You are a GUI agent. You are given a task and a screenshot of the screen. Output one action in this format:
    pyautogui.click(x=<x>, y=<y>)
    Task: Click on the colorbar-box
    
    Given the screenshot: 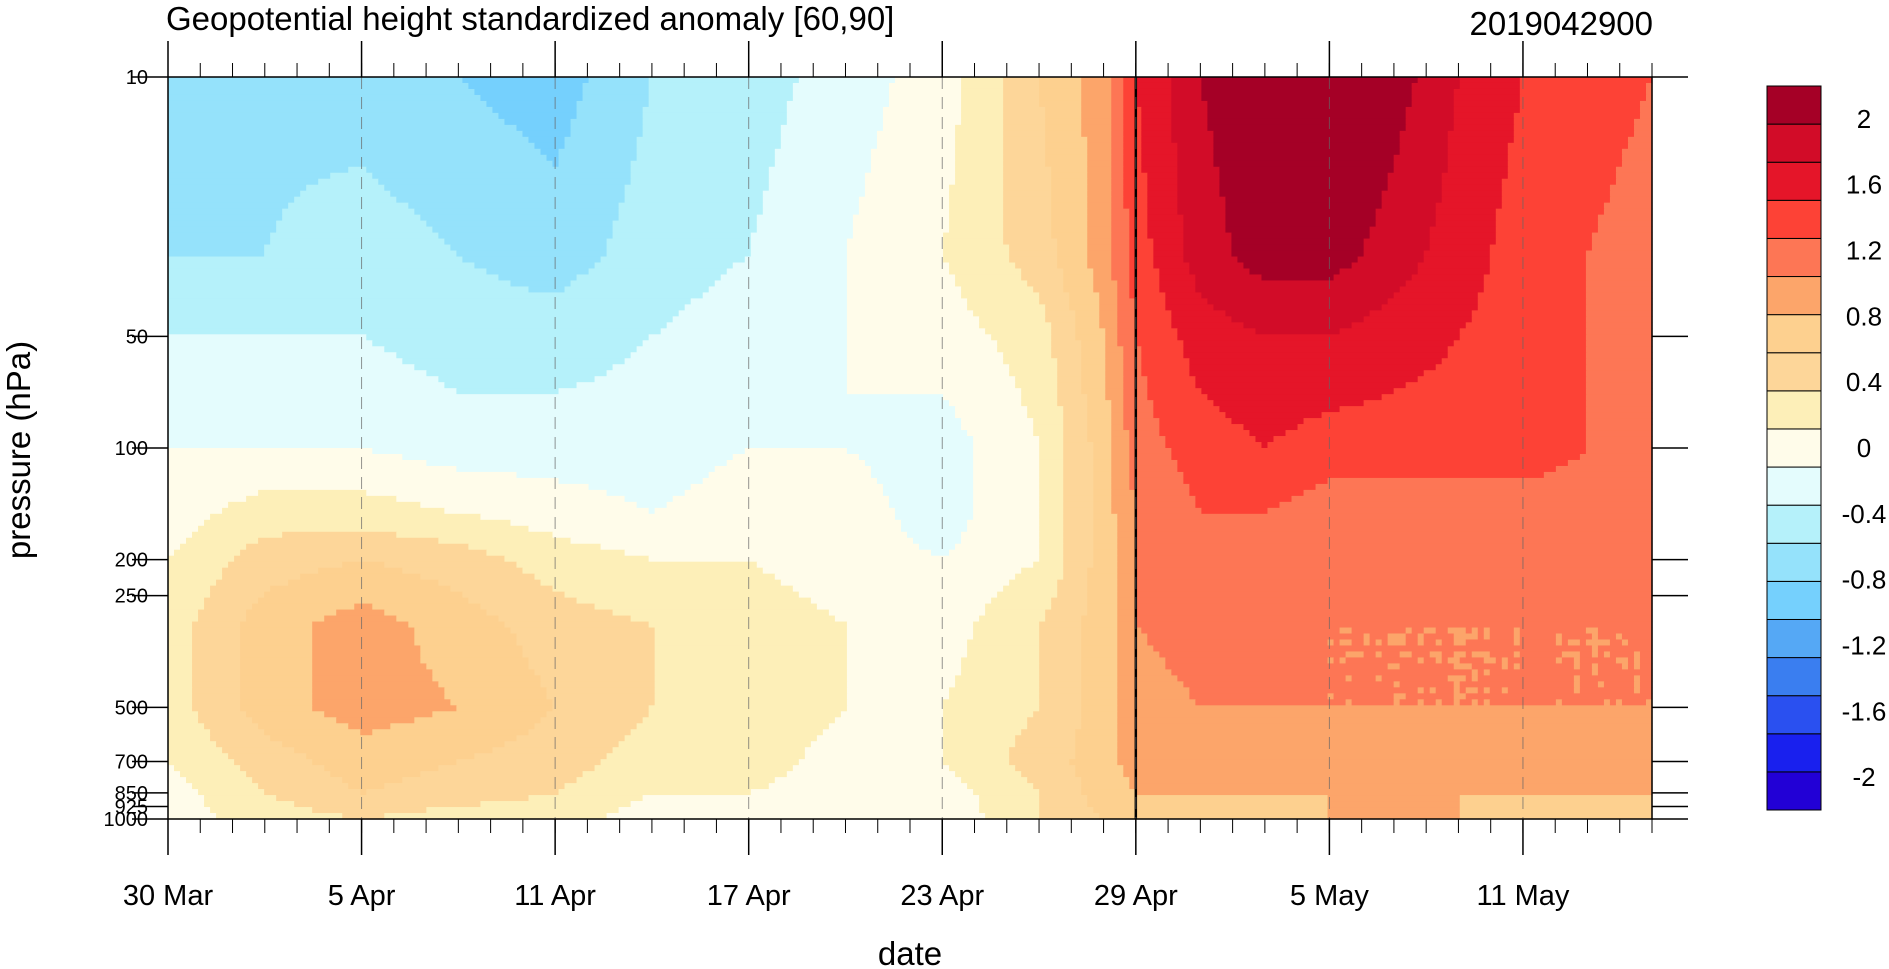 What is the action you would take?
    pyautogui.click(x=1794, y=448)
    